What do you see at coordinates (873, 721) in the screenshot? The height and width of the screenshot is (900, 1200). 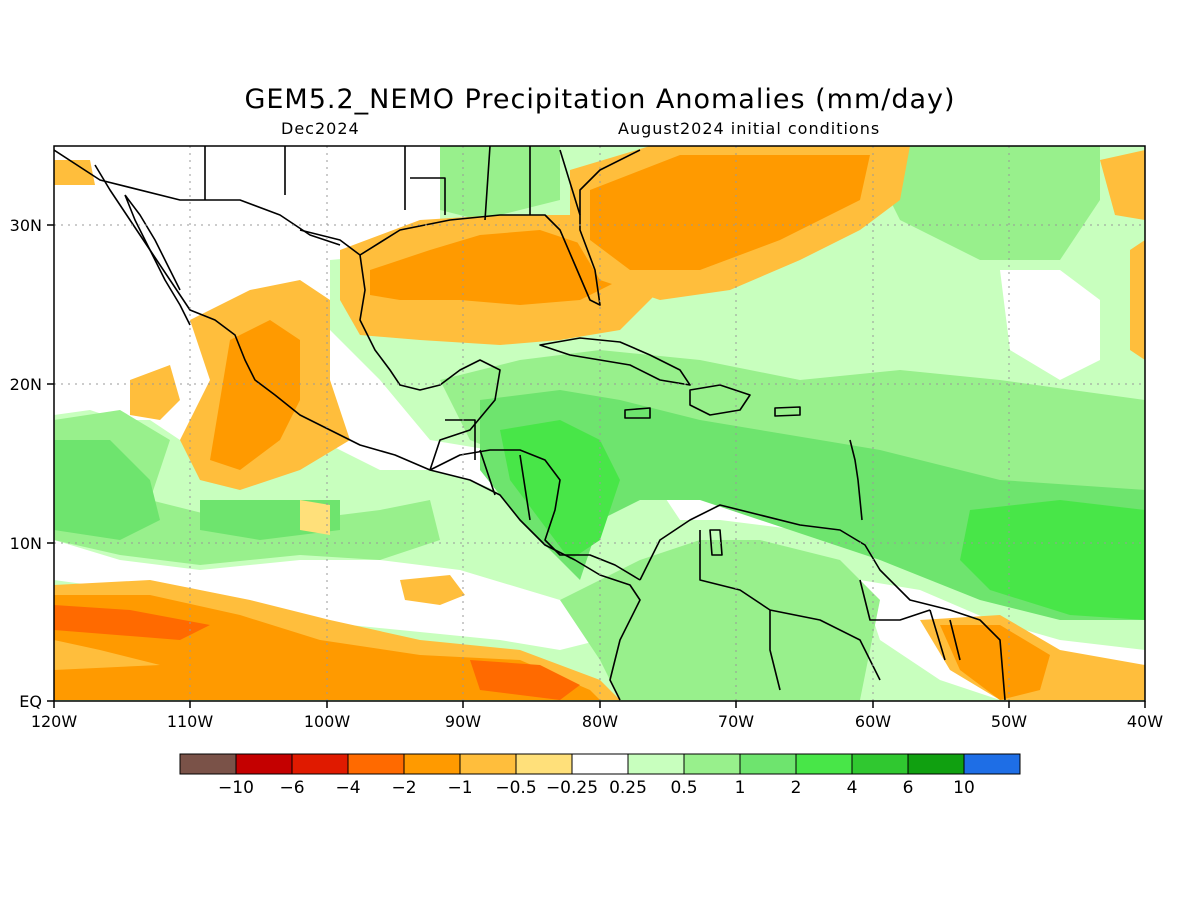 I see `lon-label: 60W` at bounding box center [873, 721].